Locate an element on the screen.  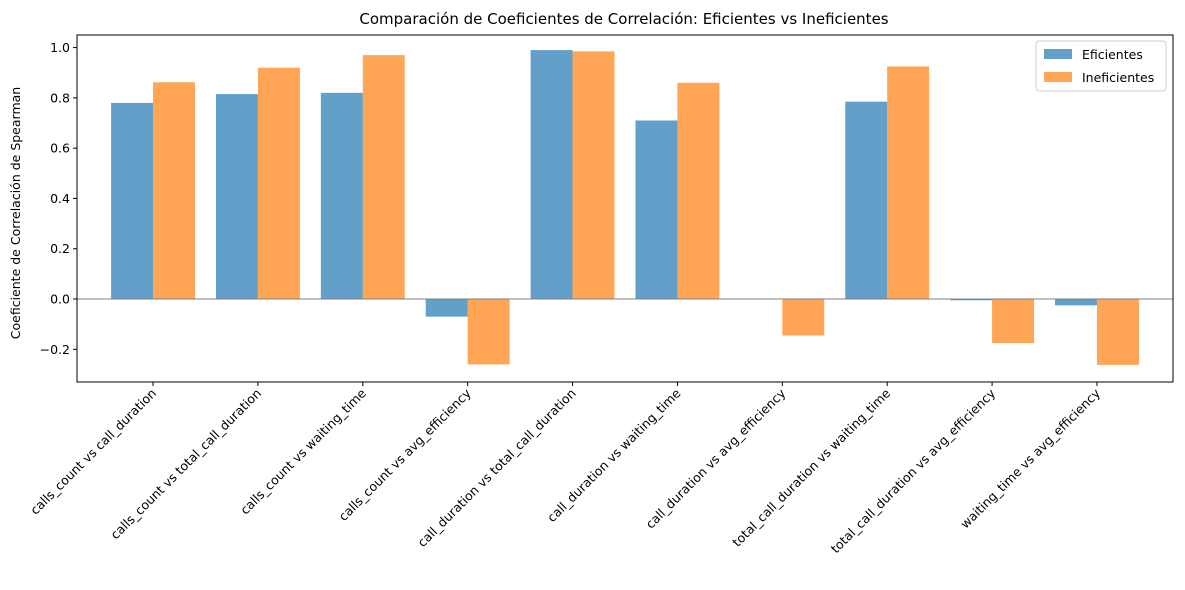
legend-swatch-ineficientes is located at coordinates (1058, 77).